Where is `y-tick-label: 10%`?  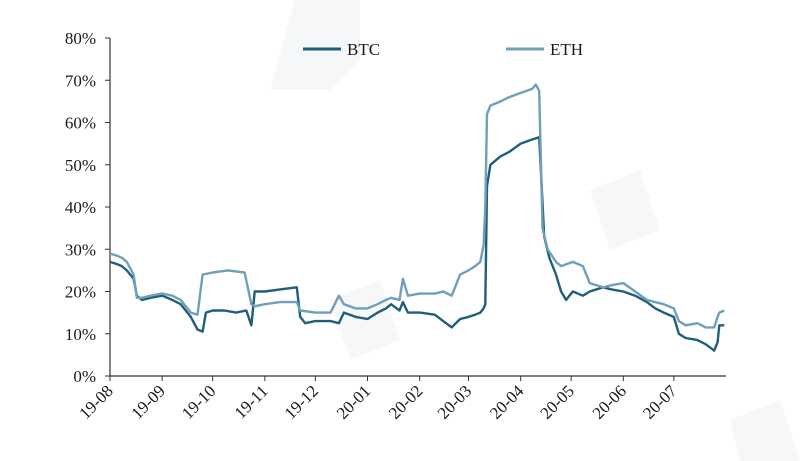
y-tick-label: 10% is located at coordinates (80, 334).